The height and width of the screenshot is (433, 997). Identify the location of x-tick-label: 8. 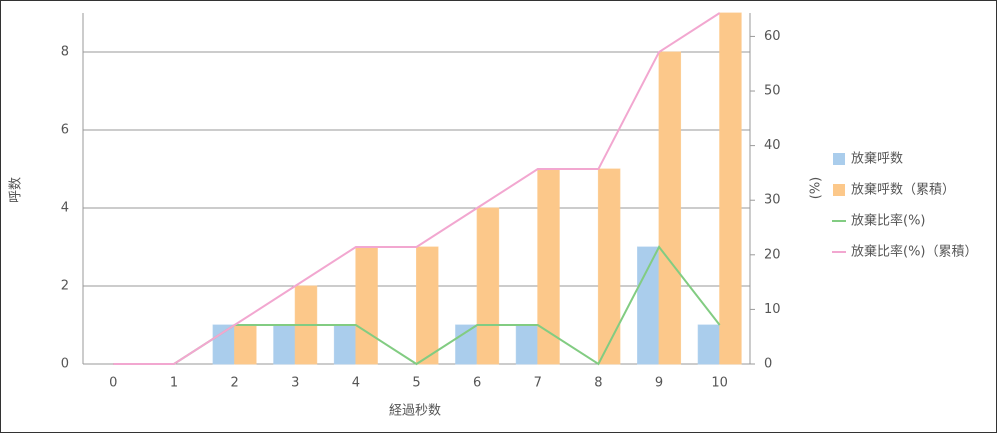
(598, 383).